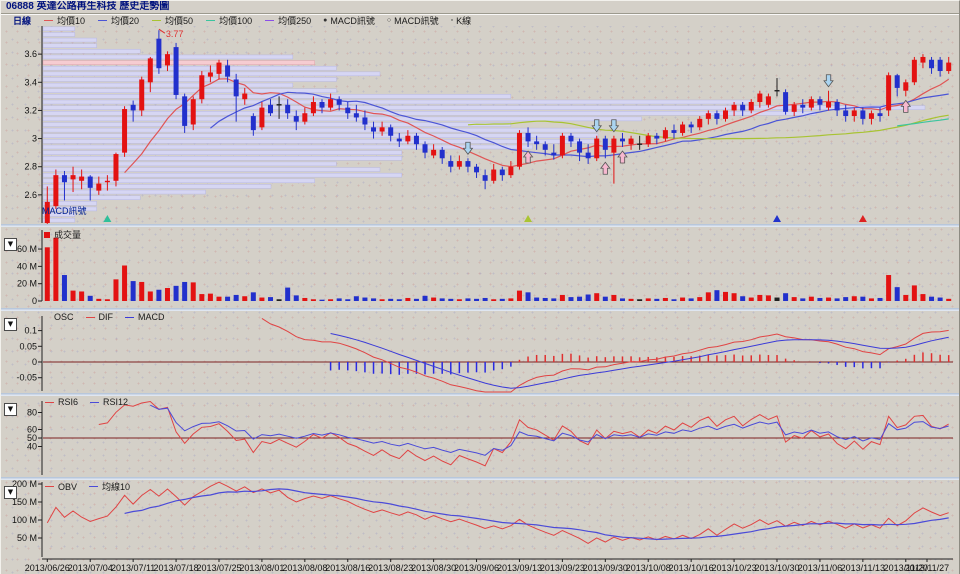 This screenshot has width=960, height=574. What do you see at coordinates (62, 234) in the screenshot?
I see `volume-pane-legend: 成交量` at bounding box center [62, 234].